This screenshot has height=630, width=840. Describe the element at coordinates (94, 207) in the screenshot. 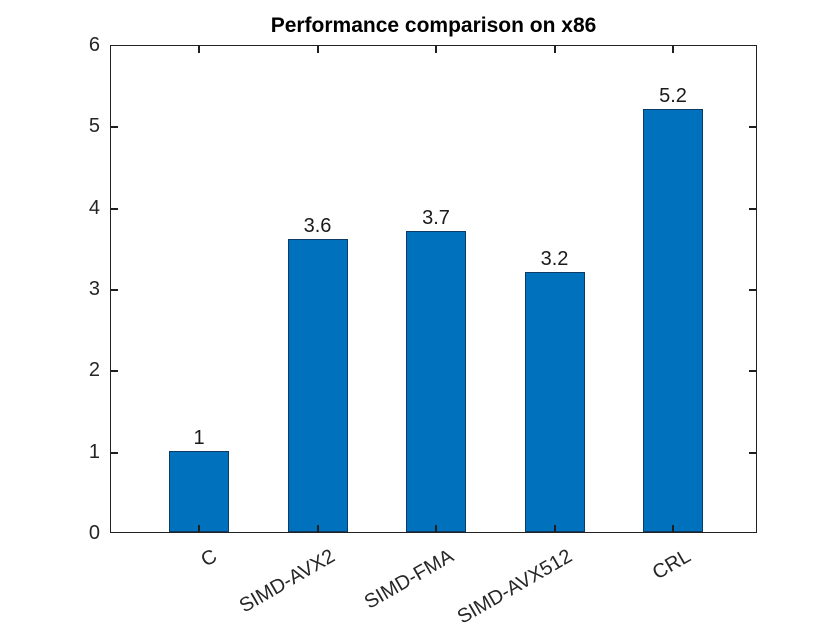

I see `y-tick-label-4: 4` at that location.